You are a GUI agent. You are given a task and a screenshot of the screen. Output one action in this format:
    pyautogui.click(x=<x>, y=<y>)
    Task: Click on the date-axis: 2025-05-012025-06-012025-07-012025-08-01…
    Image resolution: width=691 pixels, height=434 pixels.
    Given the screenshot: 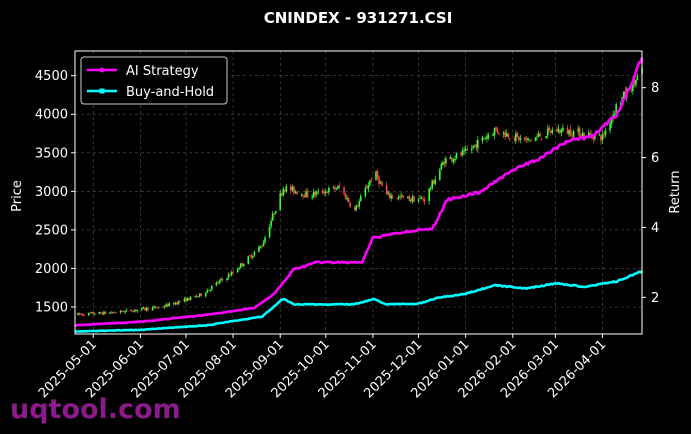 What is the action you would take?
    pyautogui.click(x=322, y=367)
    